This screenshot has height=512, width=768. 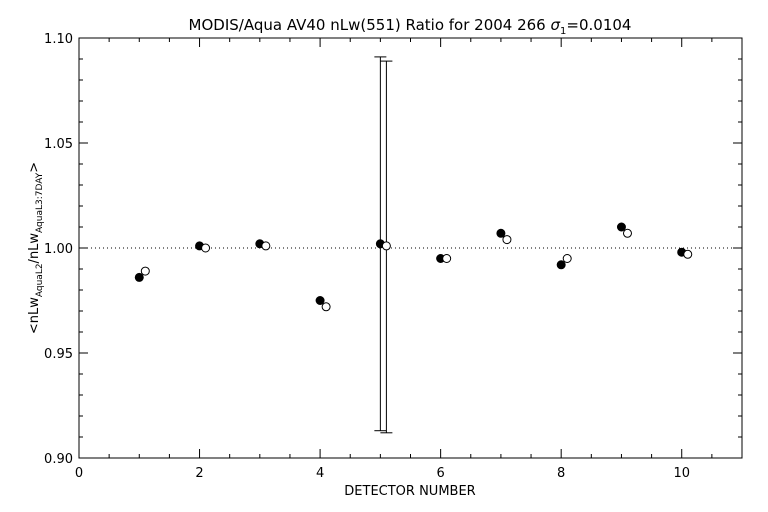 What do you see at coordinates (58, 144) in the screenshot?
I see `y-tick-label: 1.05` at bounding box center [58, 144].